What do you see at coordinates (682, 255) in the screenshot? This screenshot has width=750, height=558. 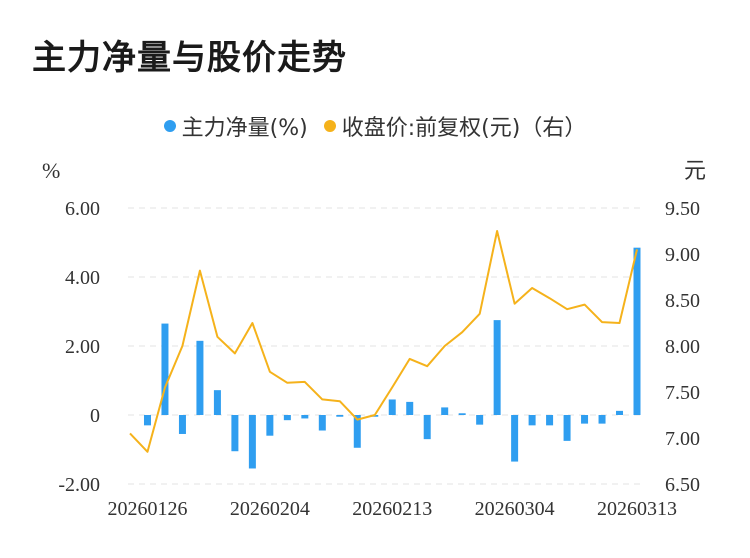 I see `right-tick-label: 9.00` at bounding box center [682, 255].